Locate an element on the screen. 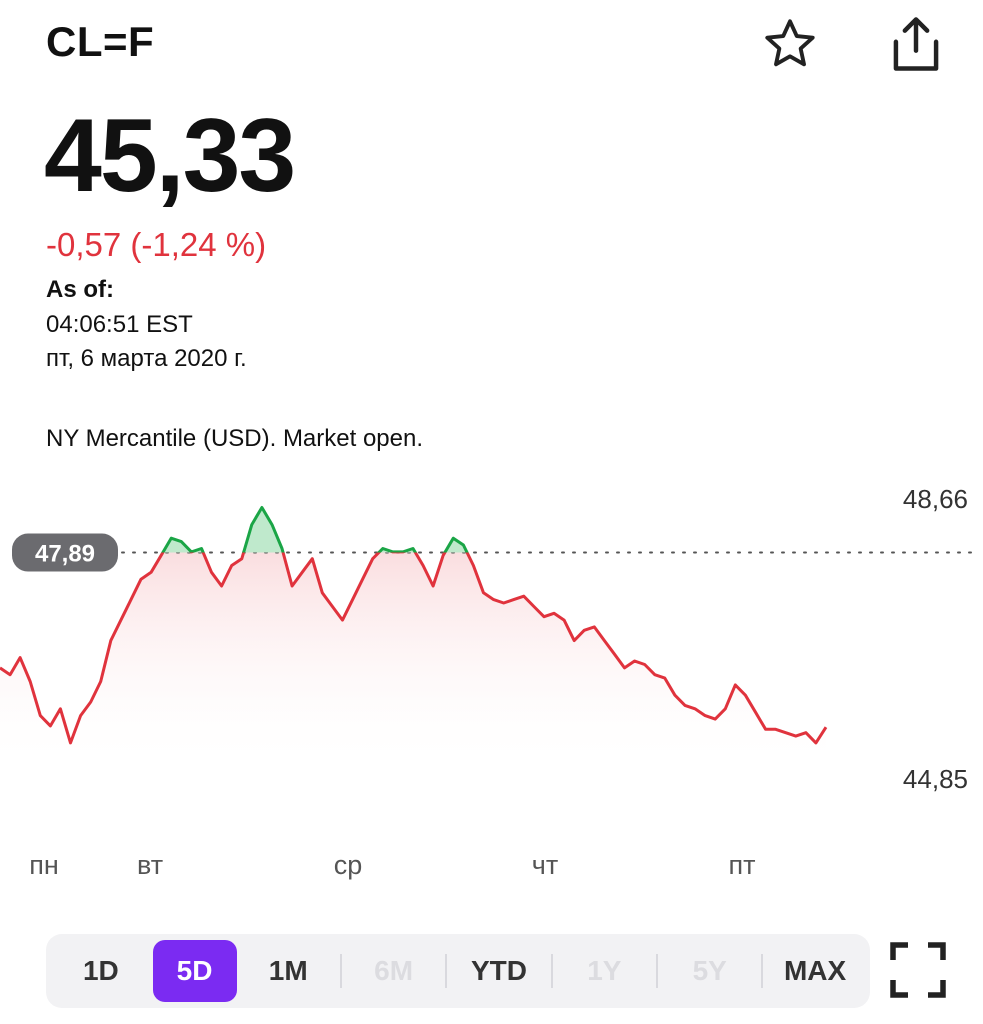  x-axis-label: ср is located at coordinates (348, 865).